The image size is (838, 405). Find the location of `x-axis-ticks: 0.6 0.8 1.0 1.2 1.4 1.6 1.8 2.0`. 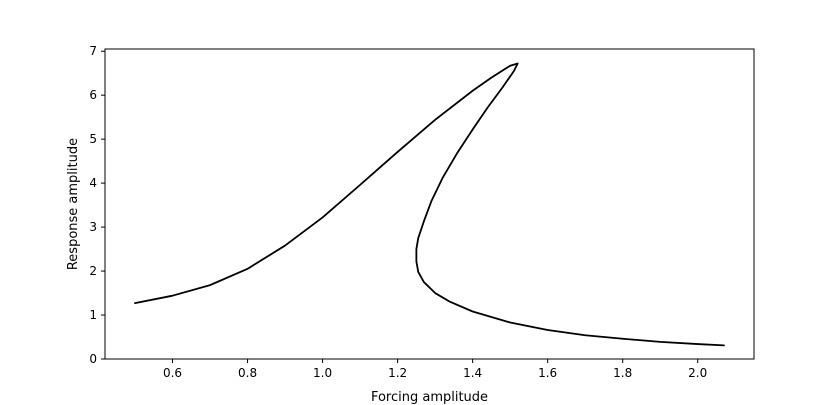

x-axis-ticks: 0.6 0.8 1.0 1.2 1.4 1.6 1.8 2.0 is located at coordinates (435, 369).